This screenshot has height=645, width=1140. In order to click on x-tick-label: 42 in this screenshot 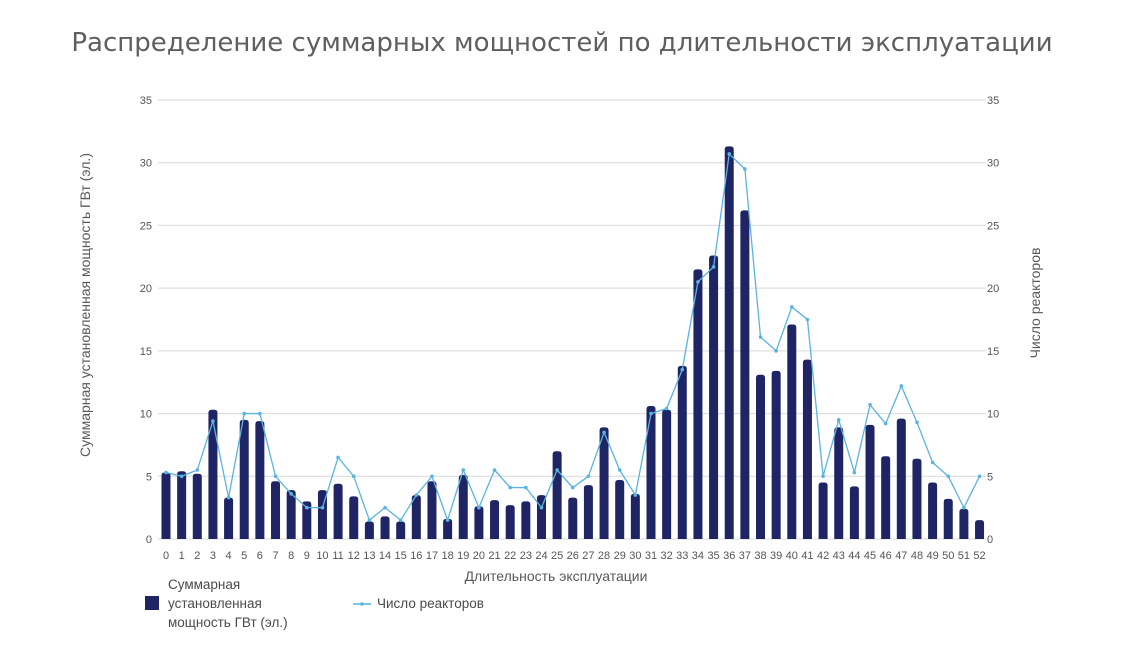, I will do `click(823, 556)`.